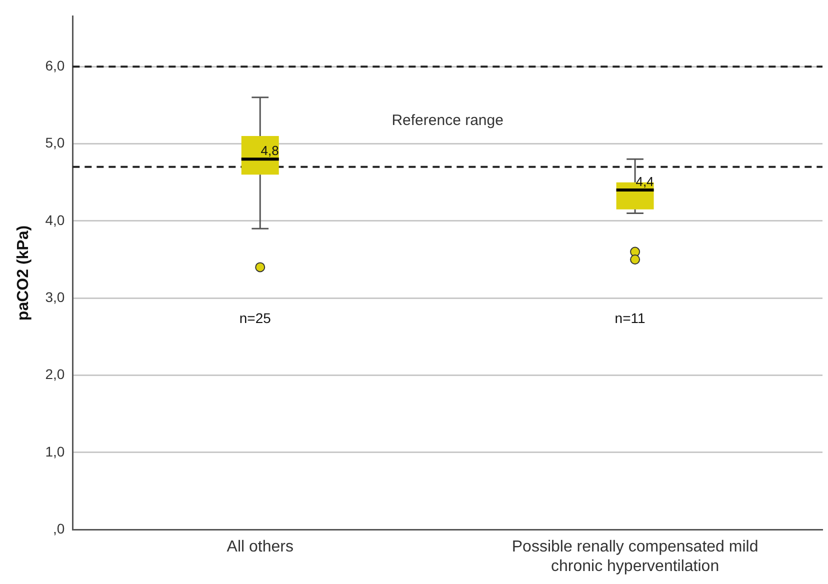  I want to click on y-tick-label: 5,0, so click(55, 142).